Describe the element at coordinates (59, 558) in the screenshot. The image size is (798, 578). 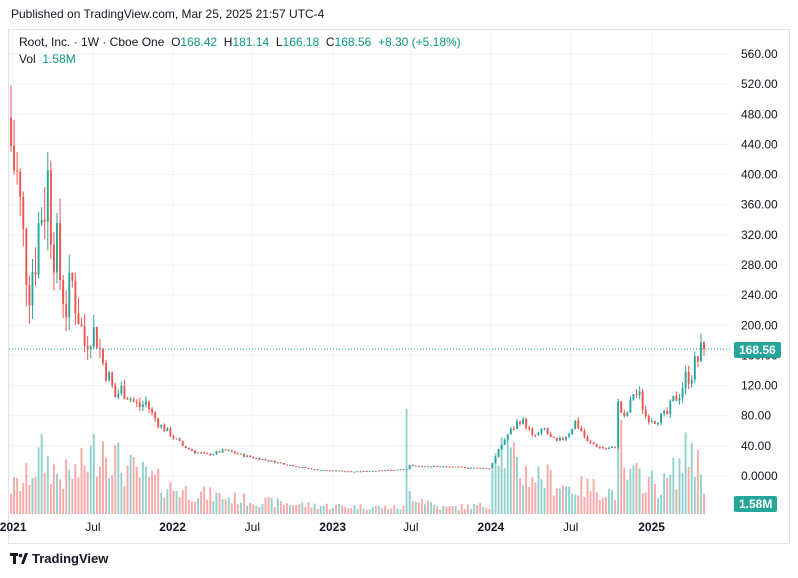
I see `tradingview-branding: TradingView` at that location.